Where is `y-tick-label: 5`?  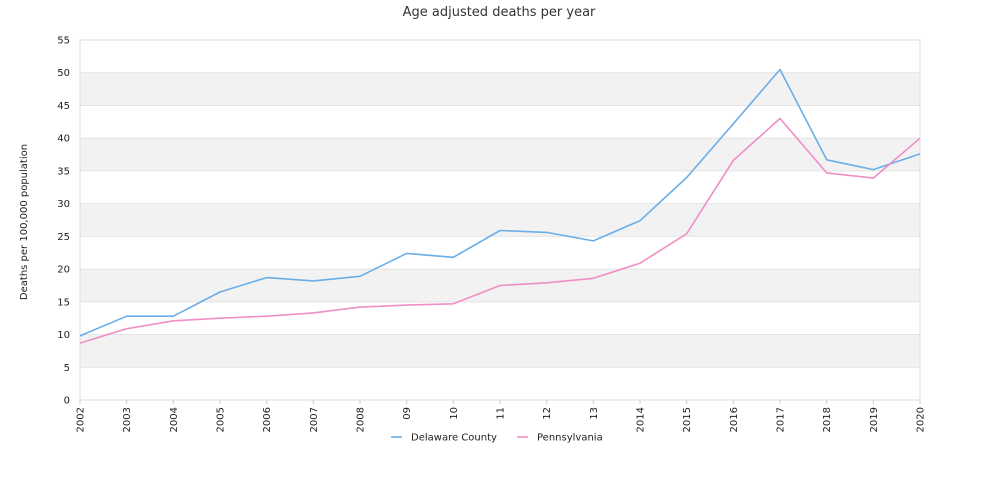 y-tick-label: 5 is located at coordinates (67, 368).